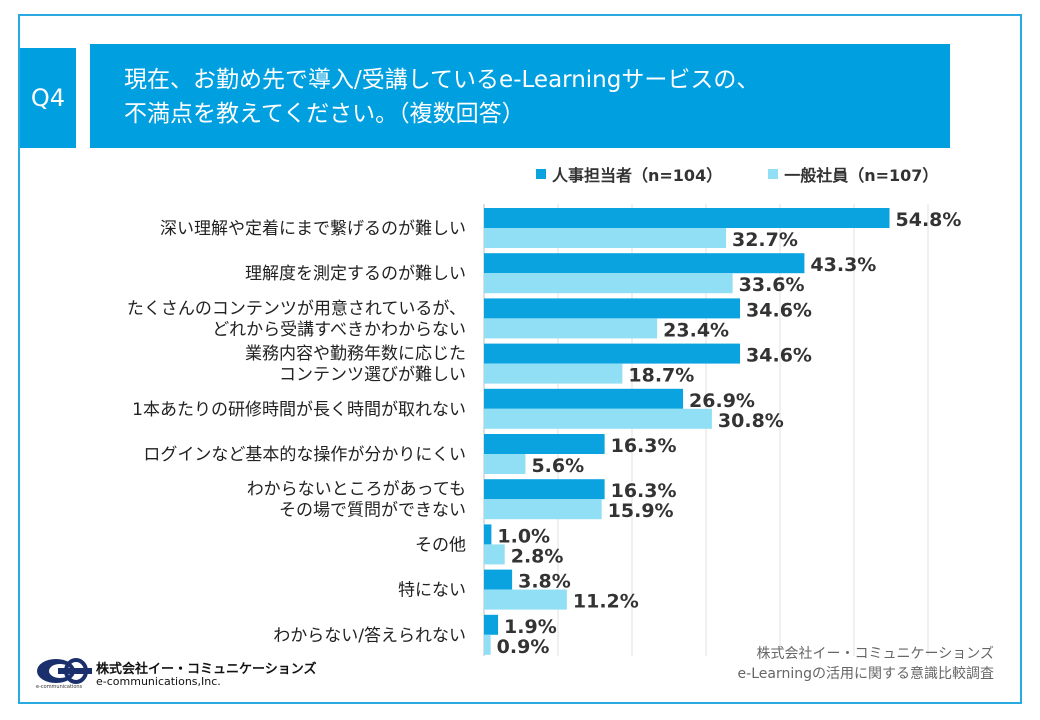  I want to click on data-label-general: 0.9%, so click(523, 647).